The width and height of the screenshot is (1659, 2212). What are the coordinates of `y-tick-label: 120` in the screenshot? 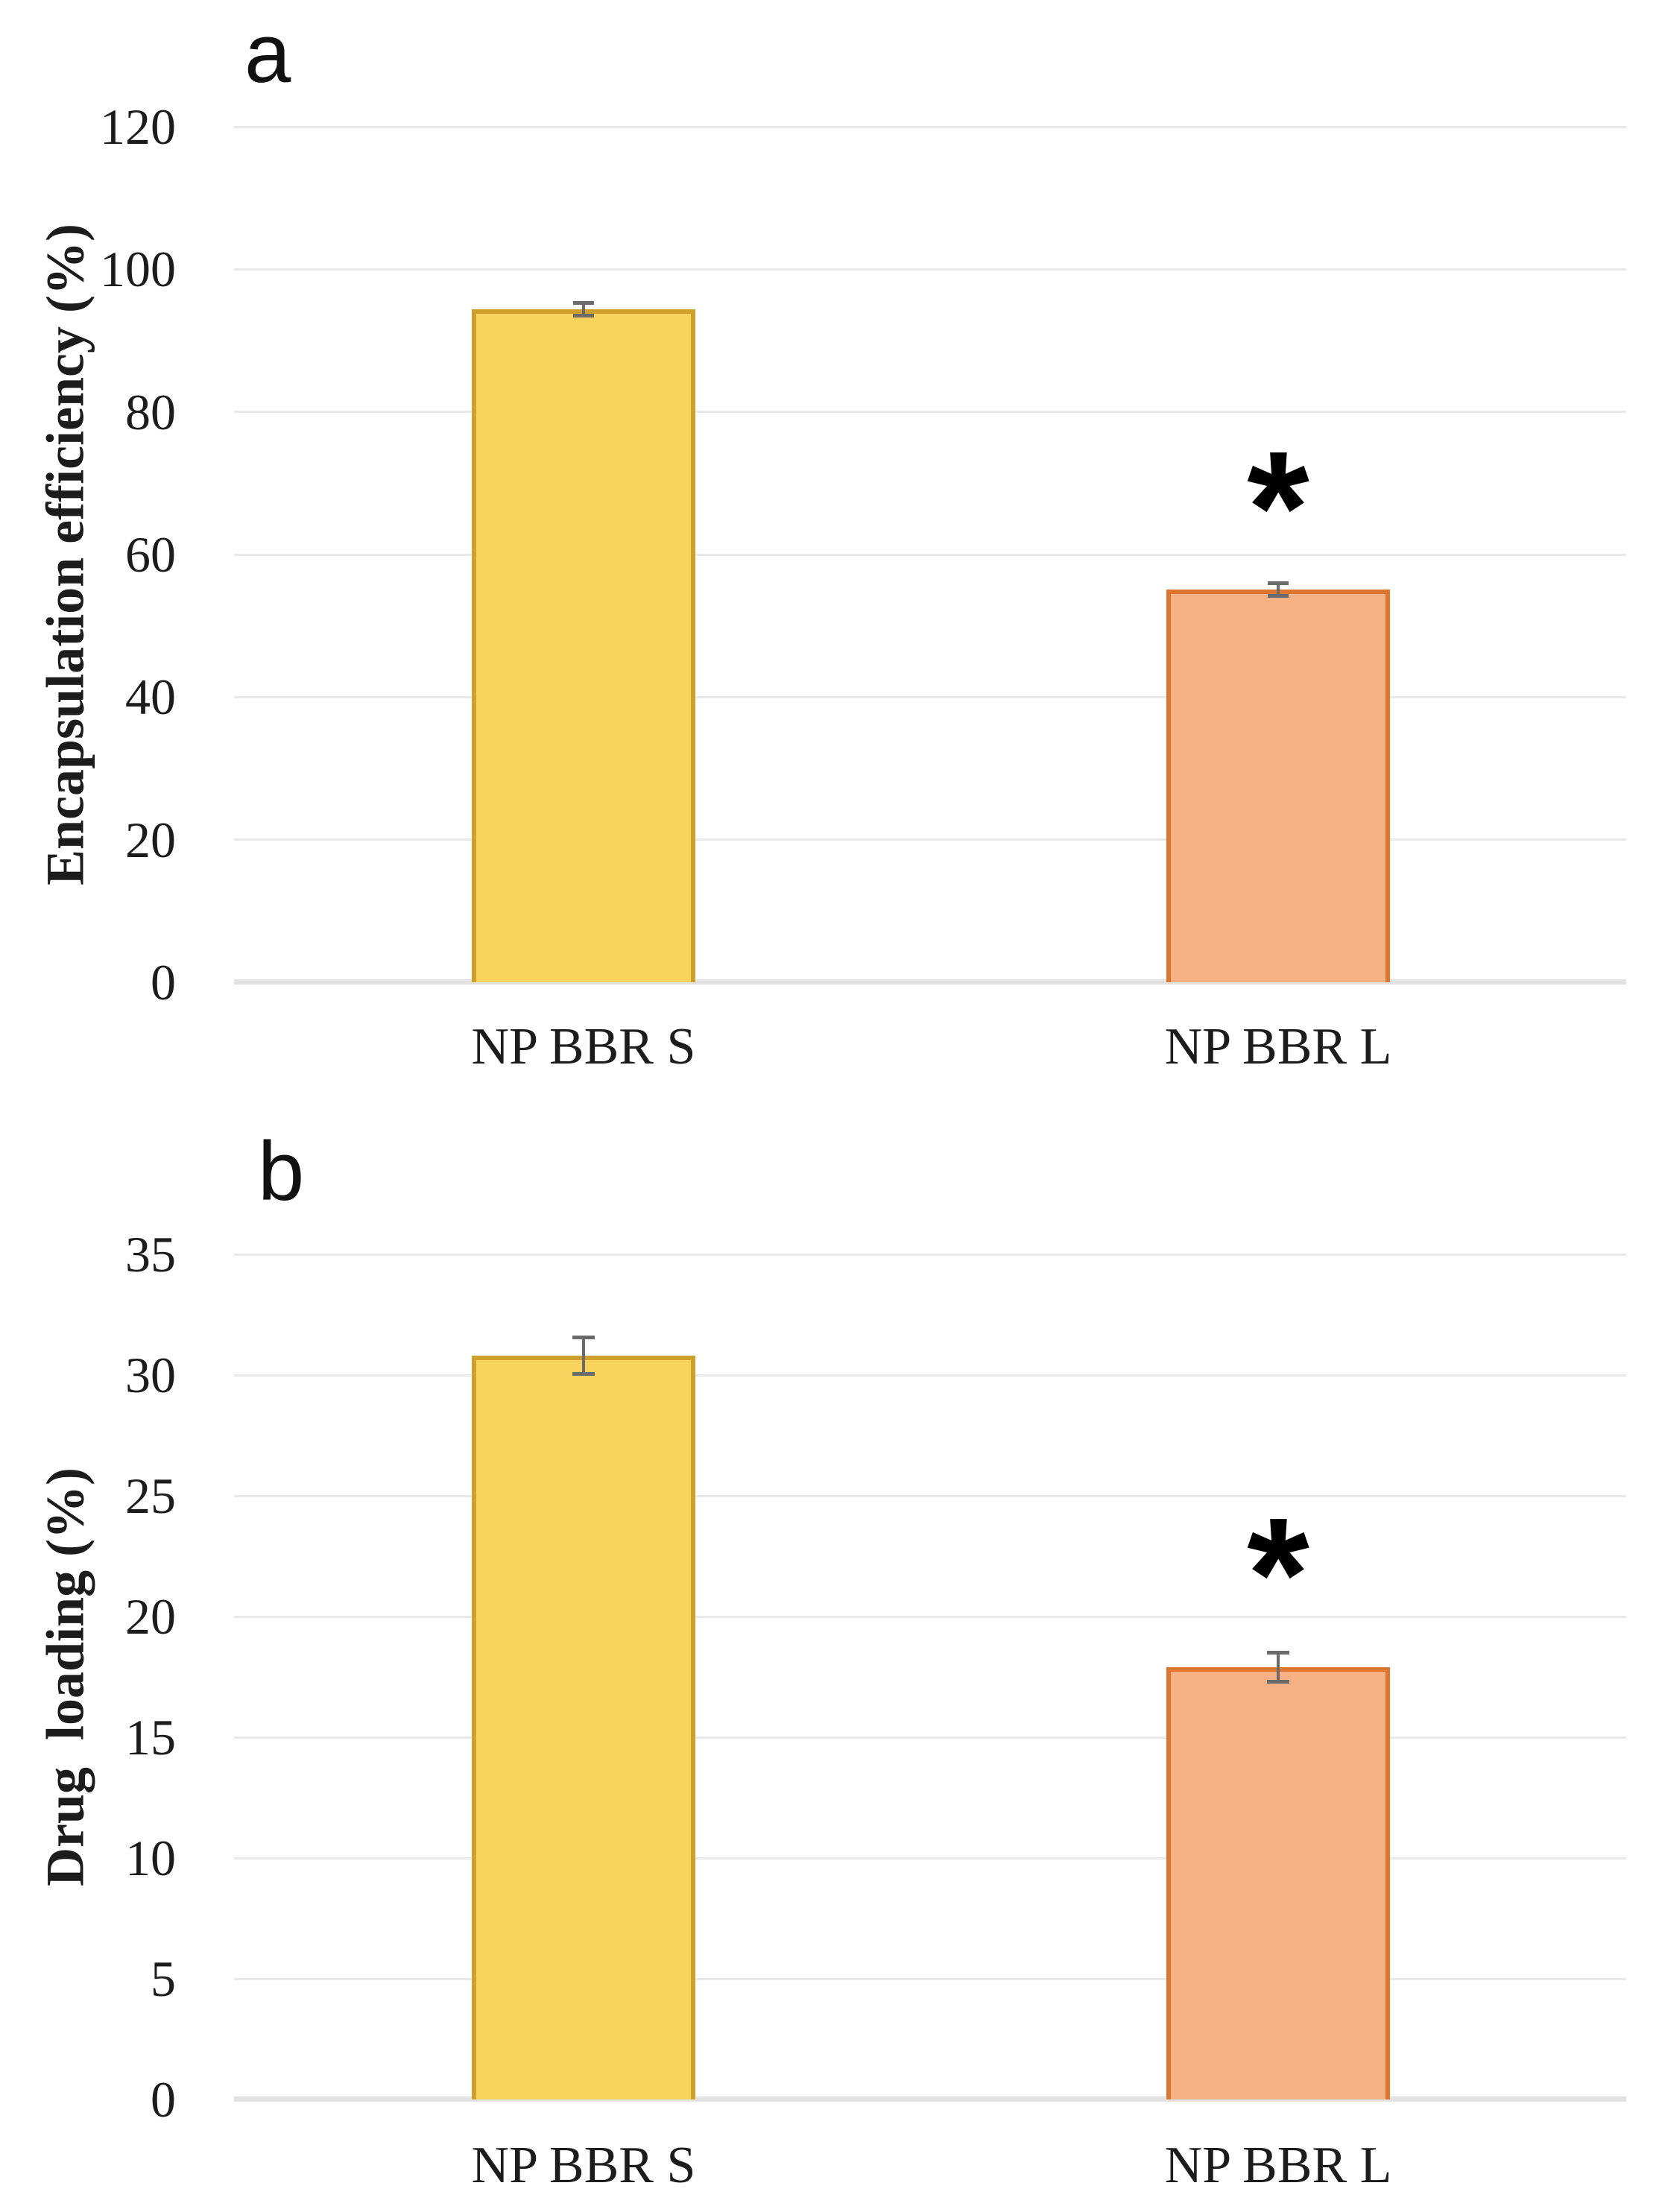 It's located at (138, 126).